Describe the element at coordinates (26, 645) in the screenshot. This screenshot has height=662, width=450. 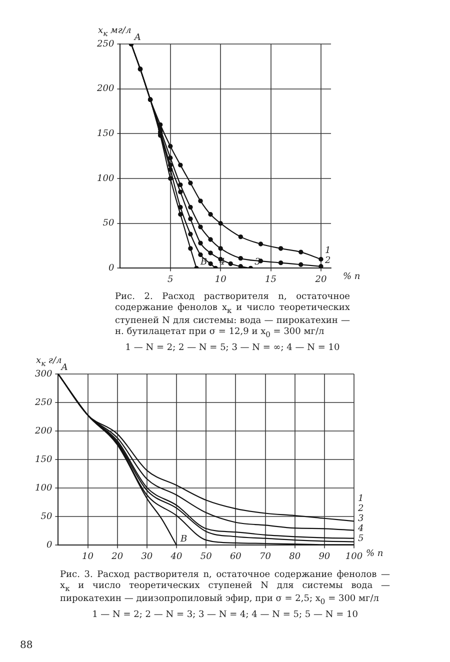
I see `text: 88` at that location.